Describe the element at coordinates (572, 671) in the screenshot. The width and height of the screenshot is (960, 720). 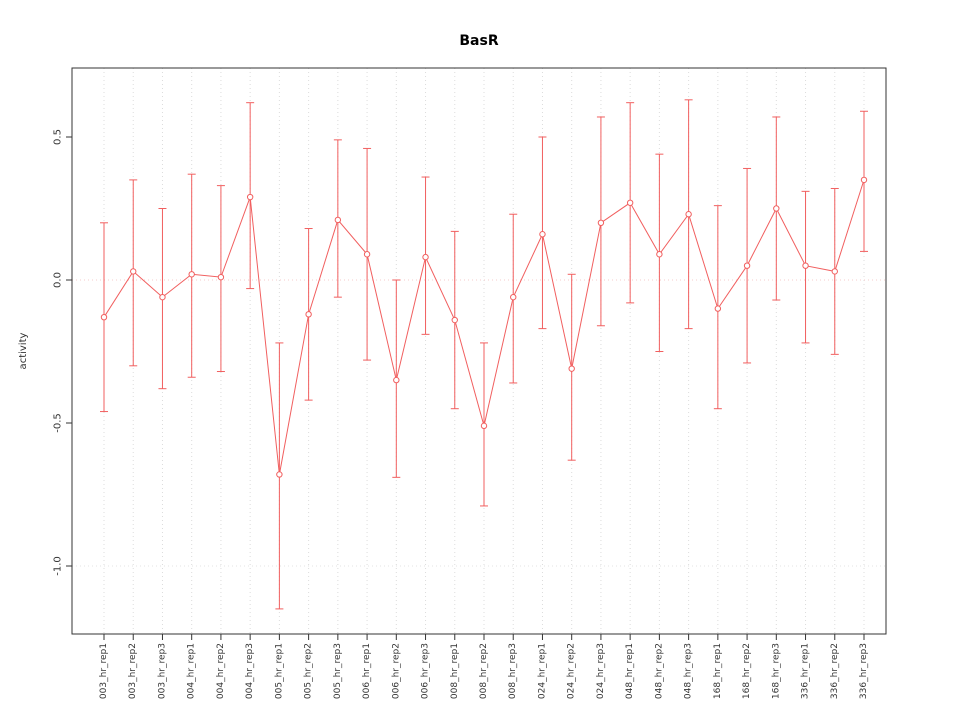
I see `x-tick-label: 024_hr_rep2` at that location.